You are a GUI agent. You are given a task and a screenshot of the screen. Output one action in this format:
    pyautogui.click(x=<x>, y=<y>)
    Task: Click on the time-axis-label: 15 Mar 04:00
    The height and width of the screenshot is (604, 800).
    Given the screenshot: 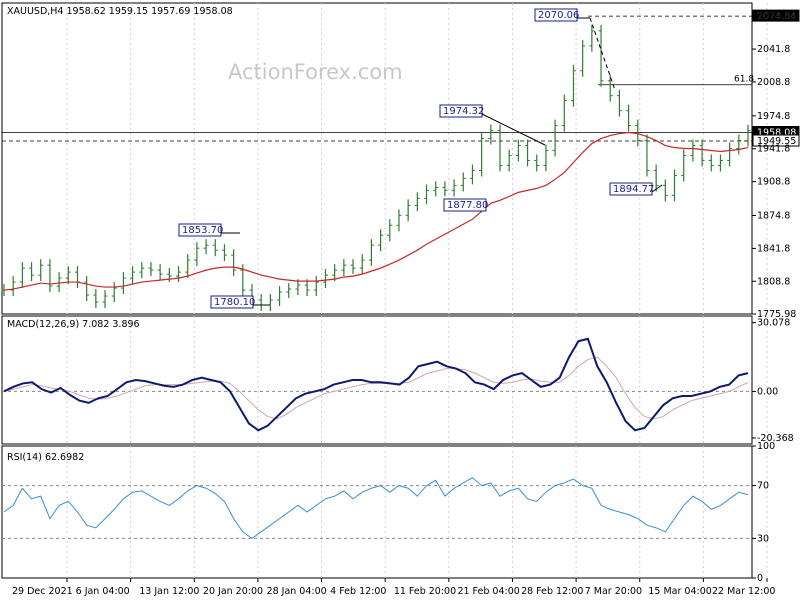 What is the action you would take?
    pyautogui.click(x=679, y=591)
    